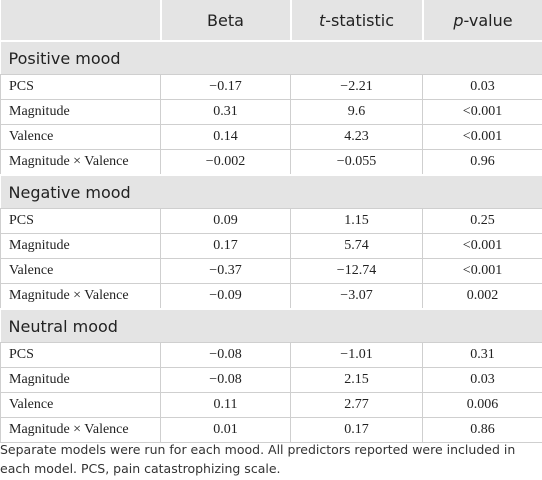  I want to click on data-row: Magnitude −0.08 2.15 0.03, so click(271, 380).